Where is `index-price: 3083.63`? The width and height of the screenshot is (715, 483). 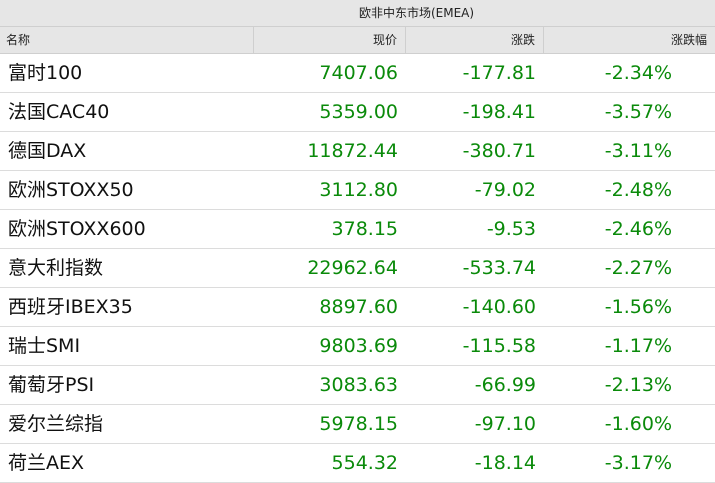 index-price: 3083.63 is located at coordinates (358, 385).